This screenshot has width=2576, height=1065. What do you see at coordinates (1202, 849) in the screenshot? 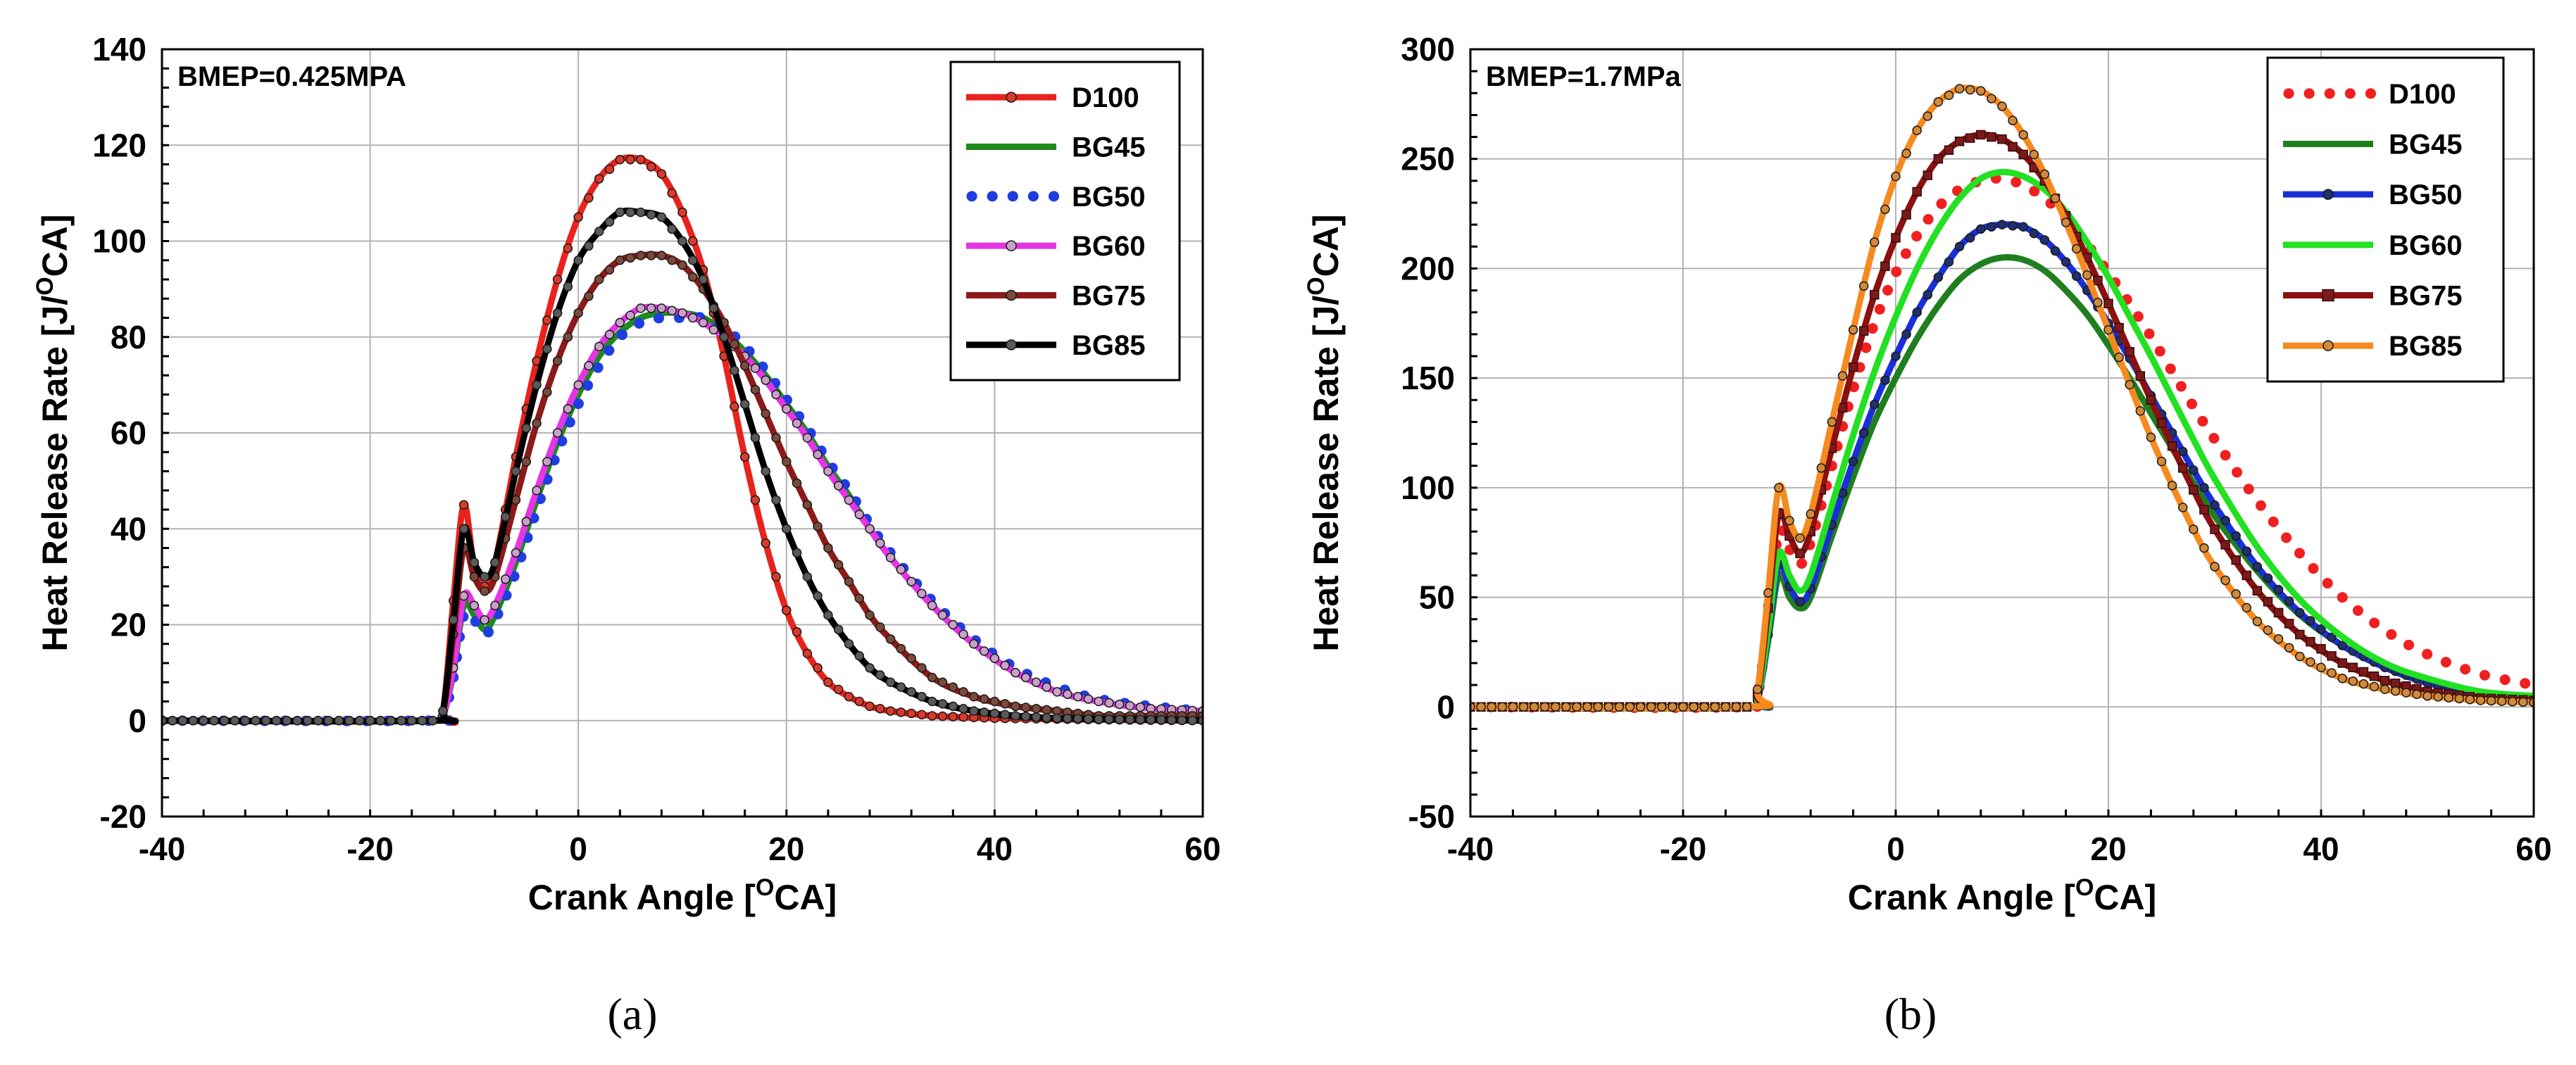
I see `x-tick-label: 60` at bounding box center [1202, 849].